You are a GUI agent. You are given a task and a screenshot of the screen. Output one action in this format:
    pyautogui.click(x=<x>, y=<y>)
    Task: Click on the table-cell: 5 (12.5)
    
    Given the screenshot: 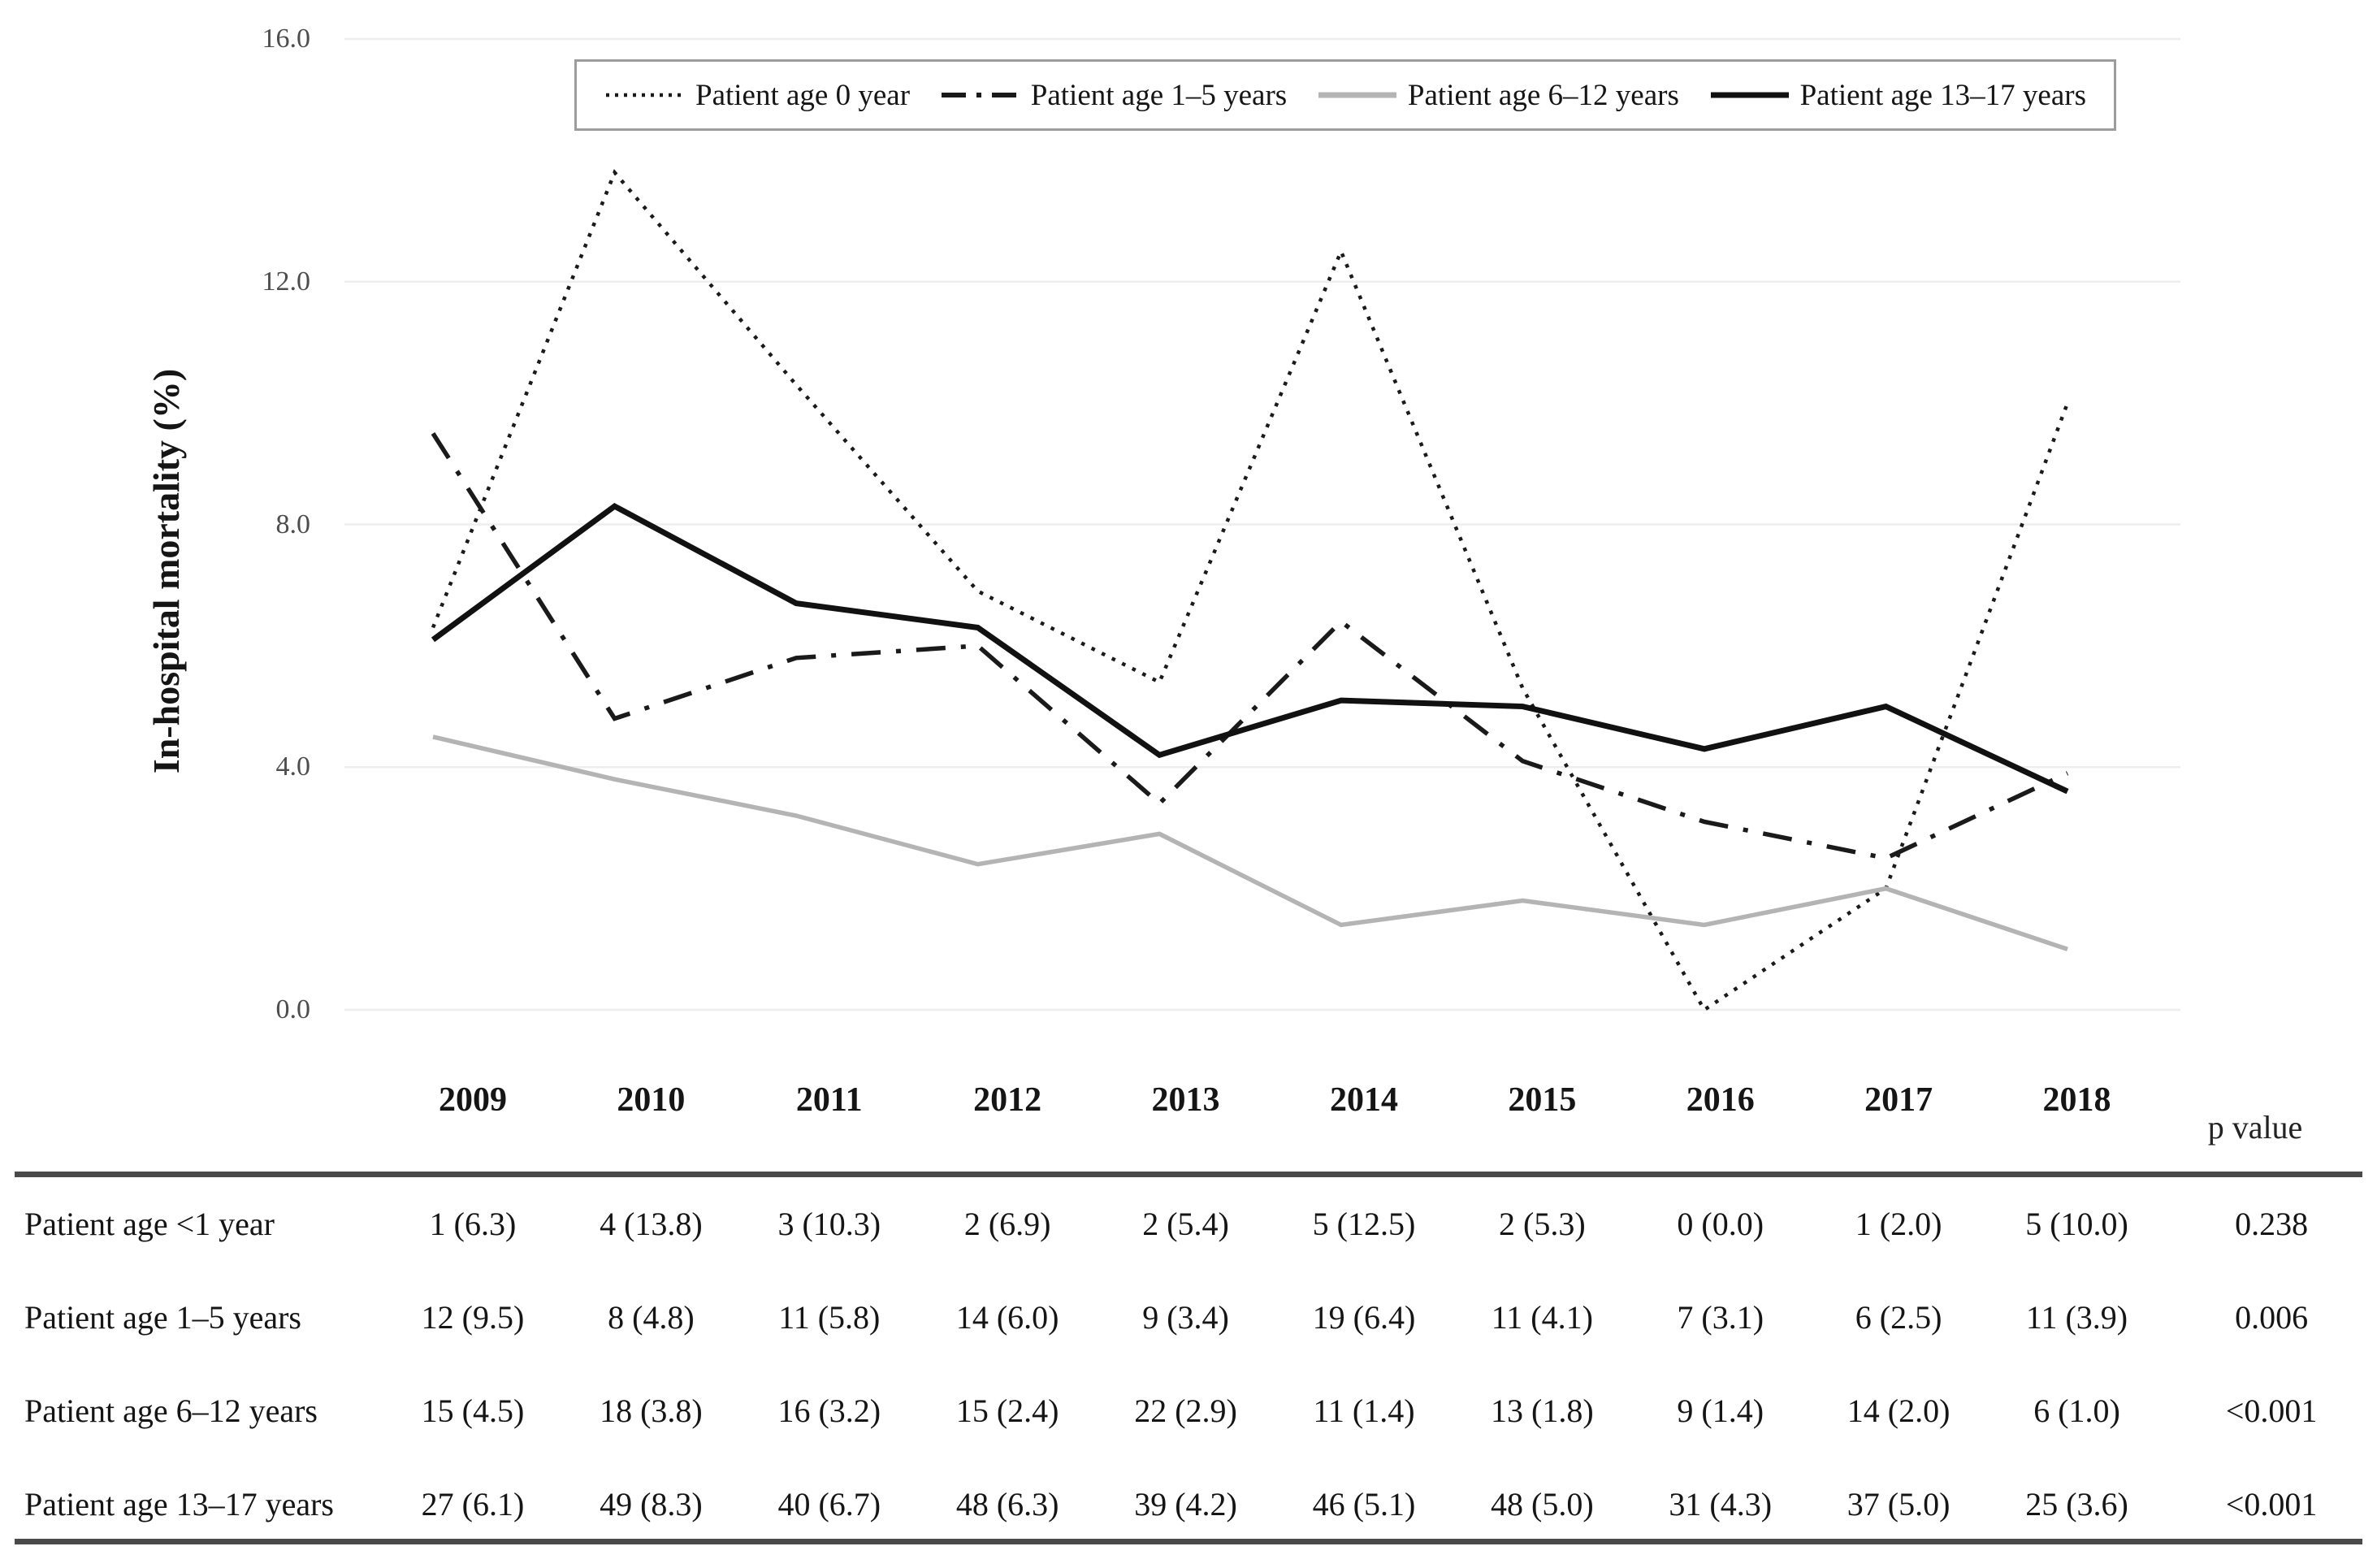 What is the action you would take?
    pyautogui.click(x=1364, y=1224)
    